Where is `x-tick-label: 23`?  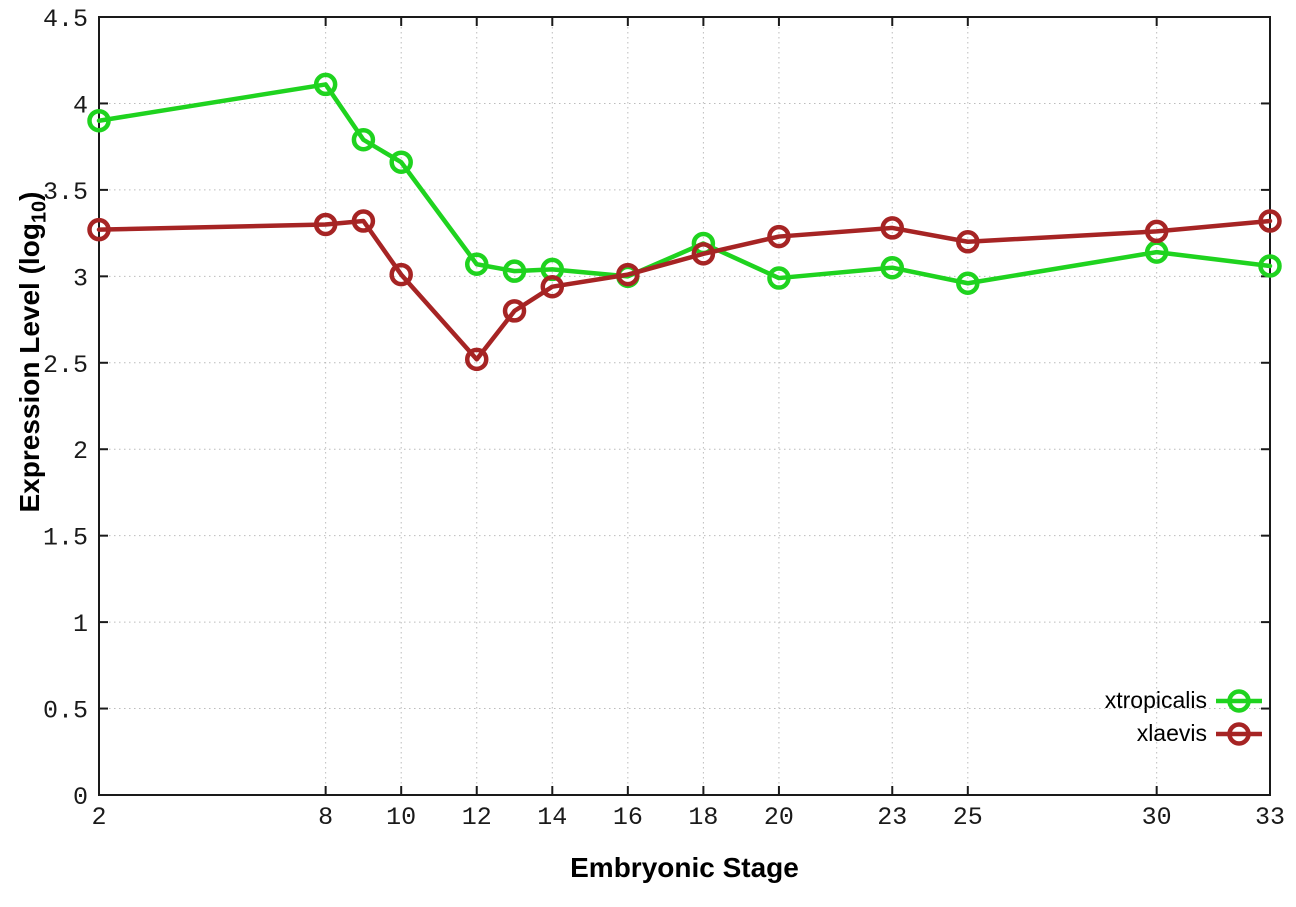 x-tick-label: 23 is located at coordinates (892, 817).